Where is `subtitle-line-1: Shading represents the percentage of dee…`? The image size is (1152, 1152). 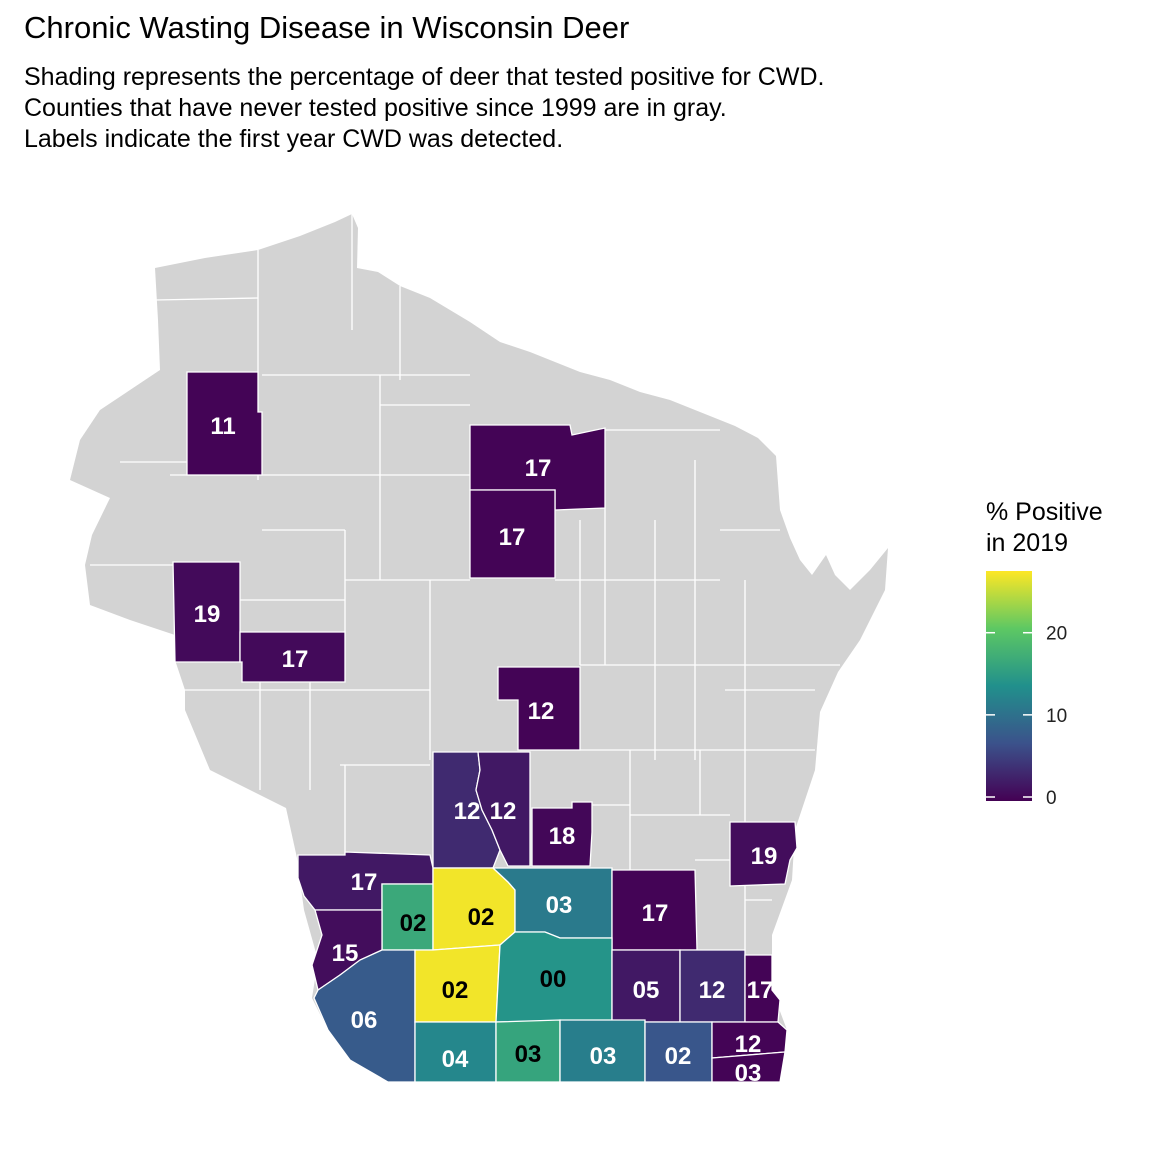
subtitle-line-1: Shading represents the percentage of dee… is located at coordinates (424, 77).